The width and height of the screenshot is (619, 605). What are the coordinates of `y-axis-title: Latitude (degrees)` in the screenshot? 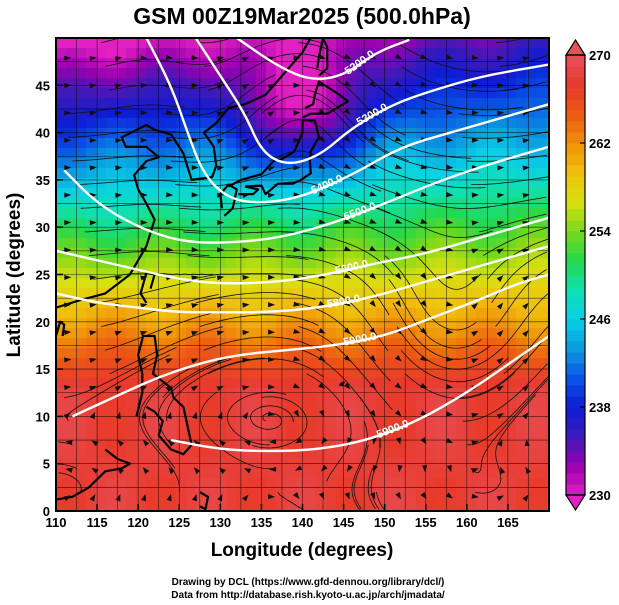 It's located at (14, 275).